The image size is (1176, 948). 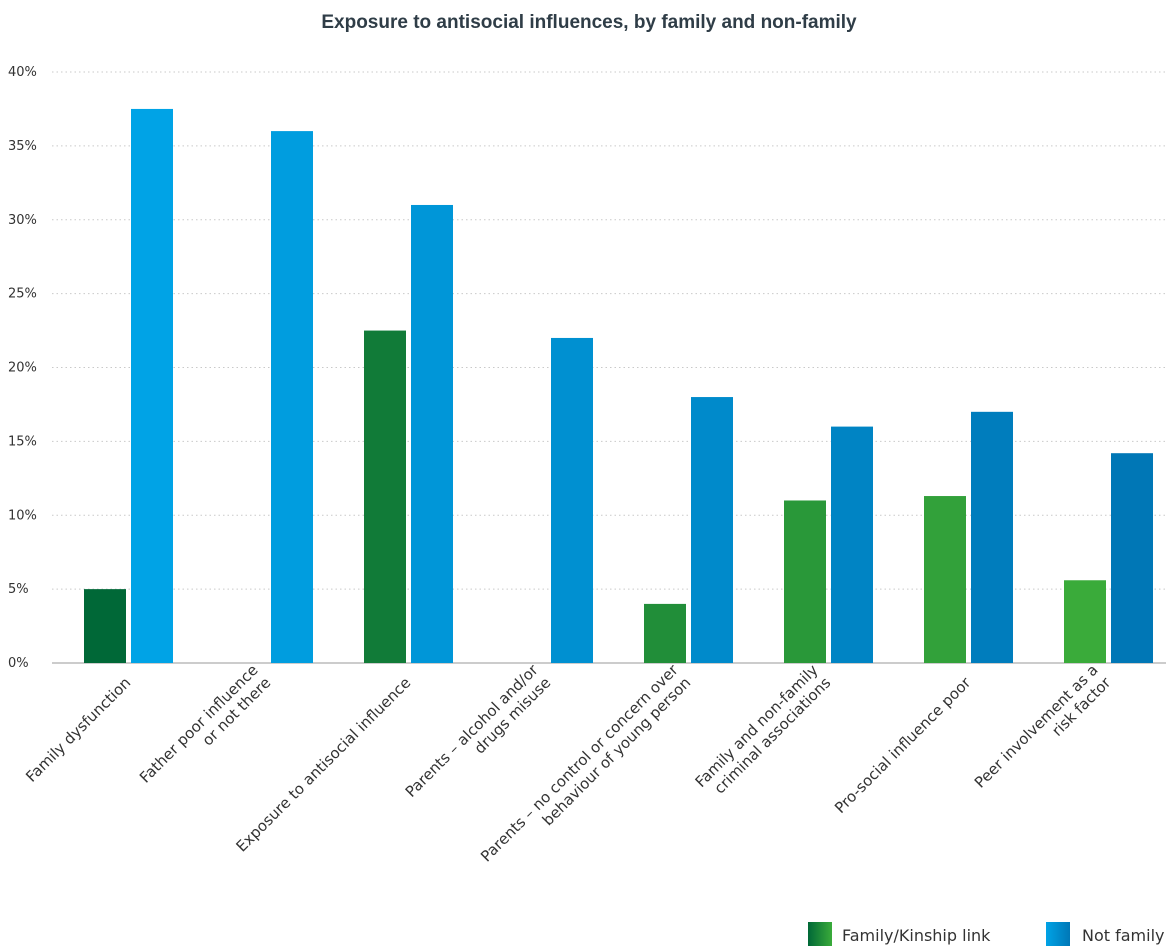 What do you see at coordinates (199, 724) in the screenshot?
I see `x-tick-label-line: Father poor influence` at bounding box center [199, 724].